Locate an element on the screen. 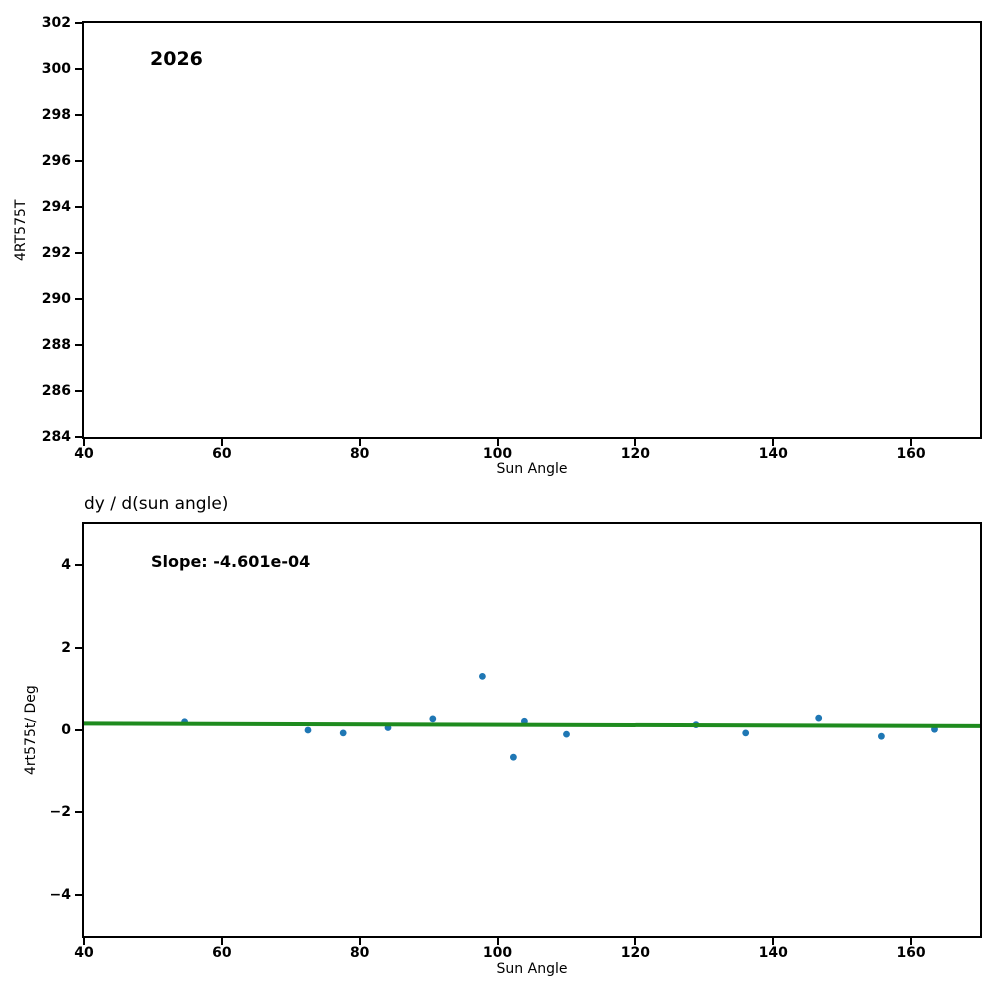 The image size is (1000, 1000). bottom-x-axis-label: Sun Angle is located at coordinates (532, 969).